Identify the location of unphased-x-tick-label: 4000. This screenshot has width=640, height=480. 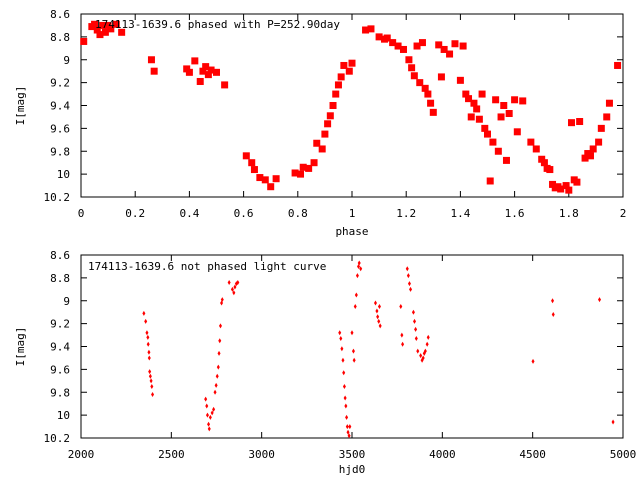
(442, 454).